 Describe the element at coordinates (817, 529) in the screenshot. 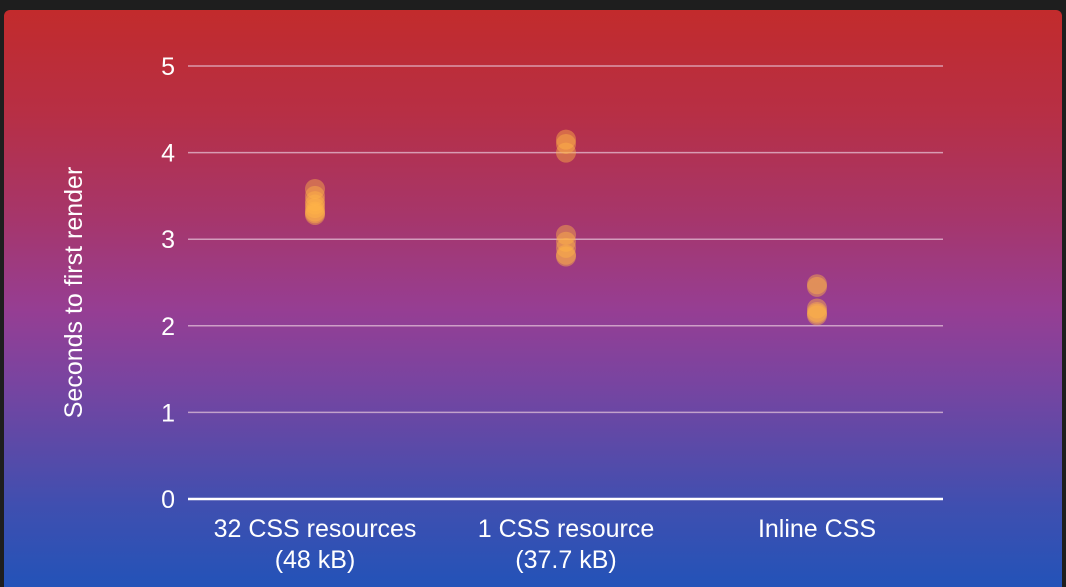

I see `x-category-label: Inline CSS` at that location.